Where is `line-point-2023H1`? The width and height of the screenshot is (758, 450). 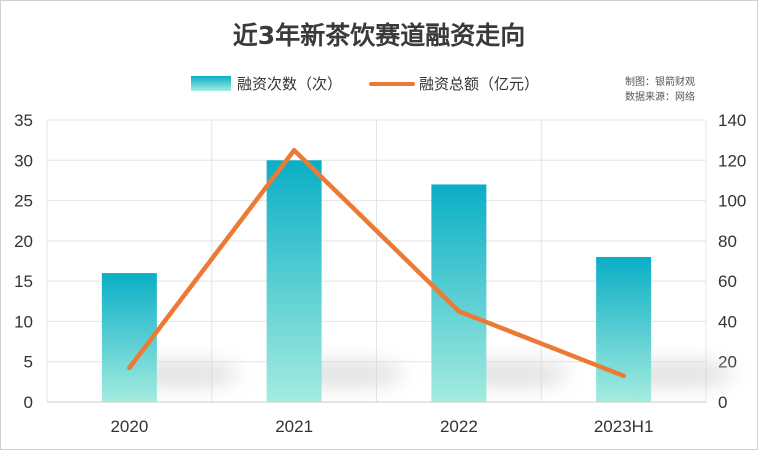 line-point-2023H1 is located at coordinates (623, 376).